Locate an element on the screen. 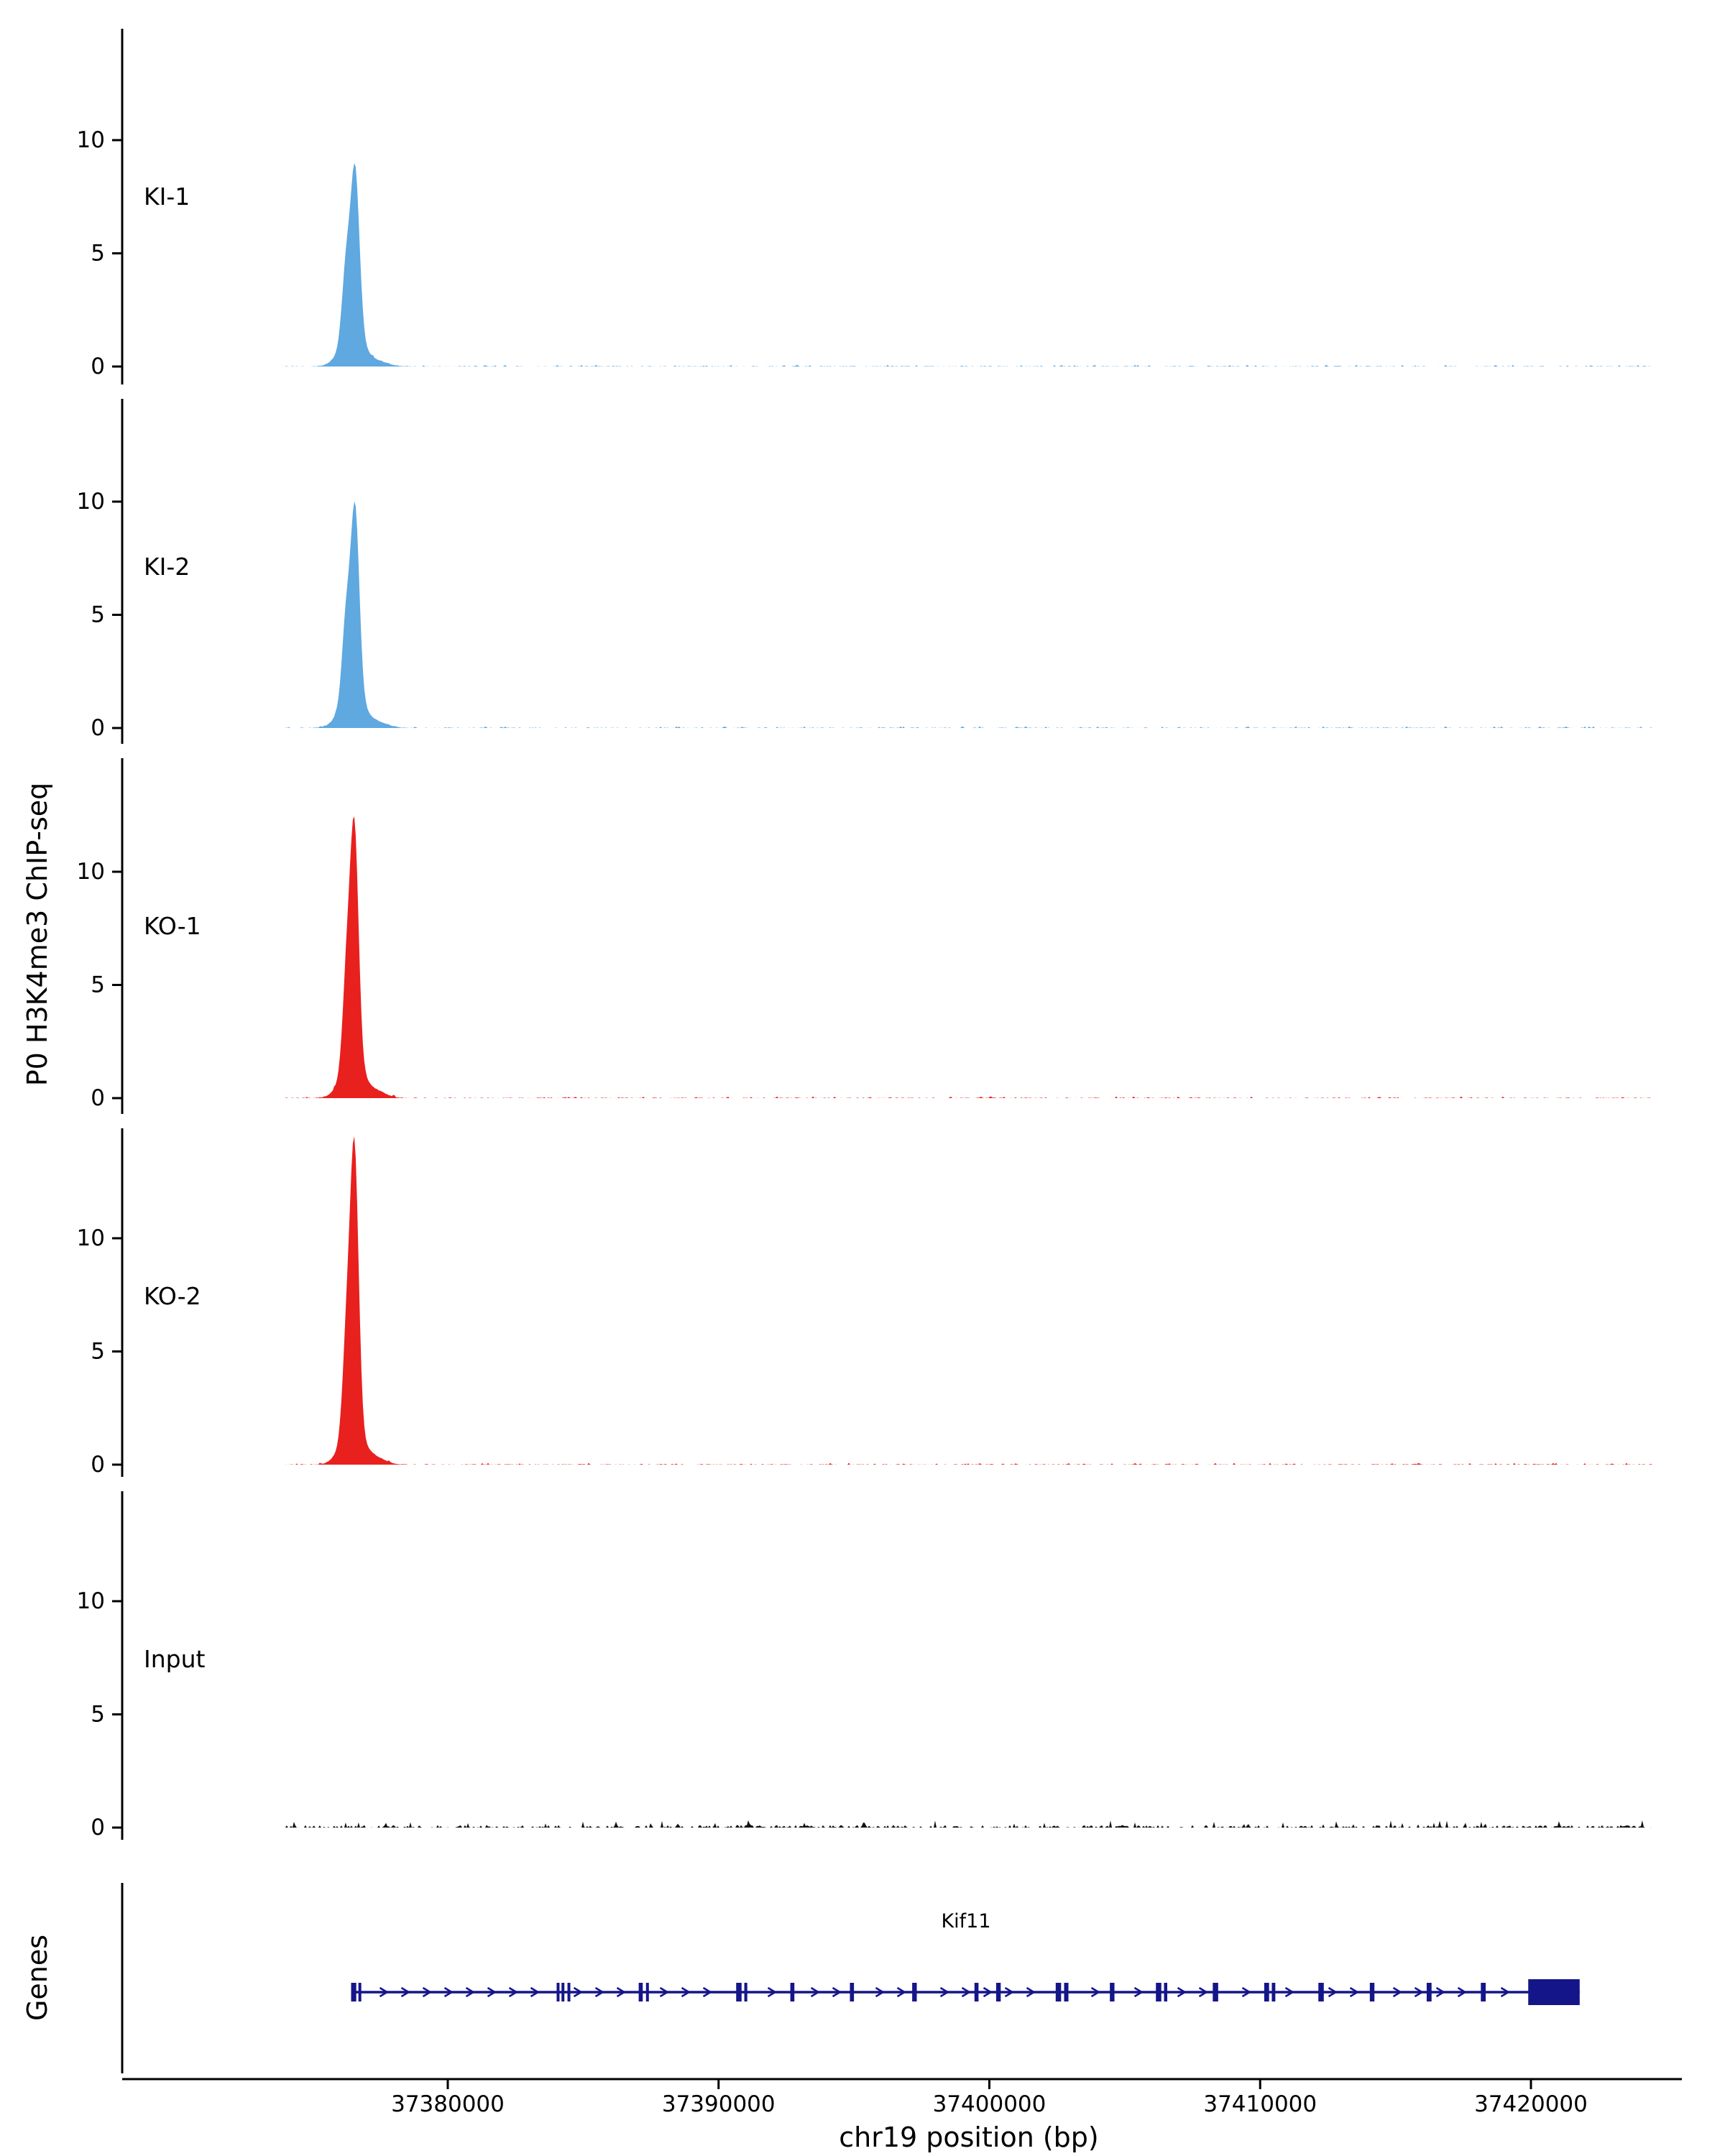 This screenshot has height=2156, width=1725. track-panel-KO-2: 0 5 10 KO-2 is located at coordinates (865, 1303).